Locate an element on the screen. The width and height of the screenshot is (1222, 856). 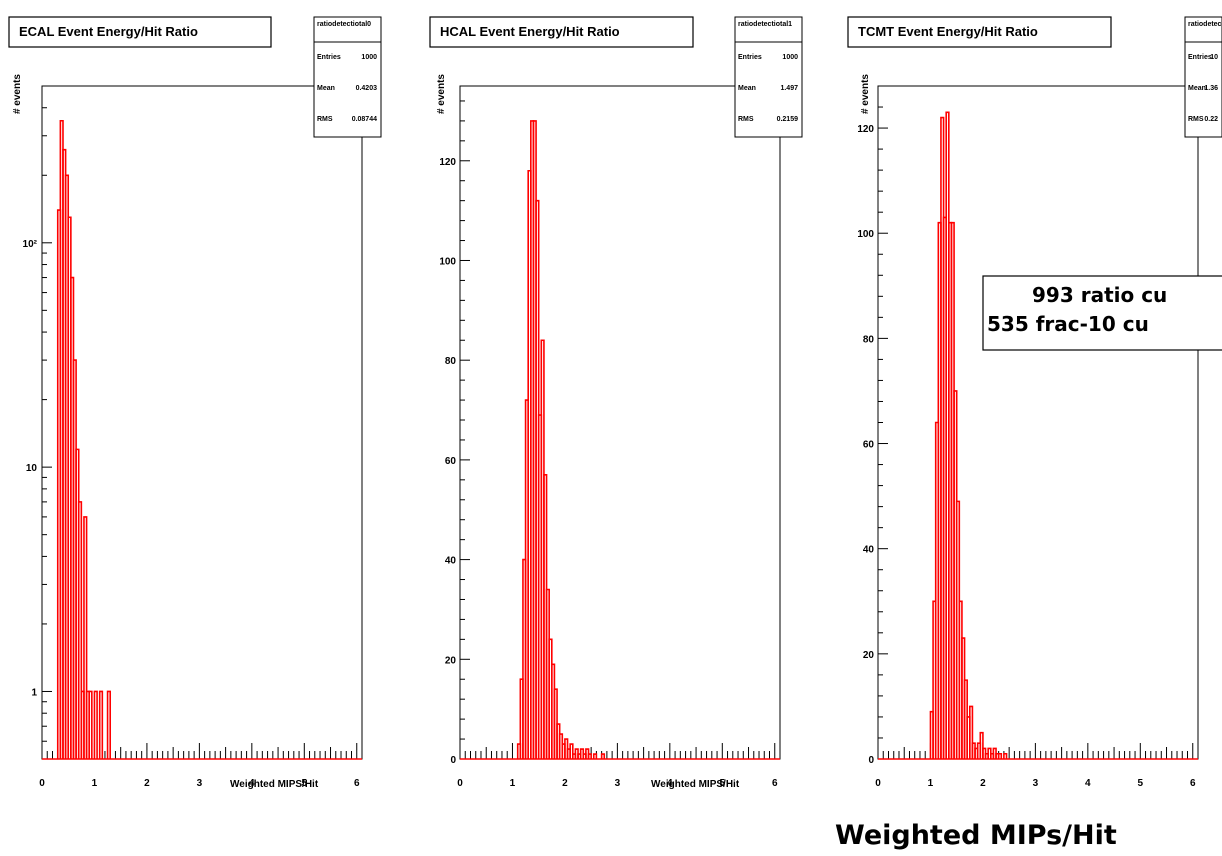
panel1-x-tick-label: 2 is located at coordinates (147, 783).